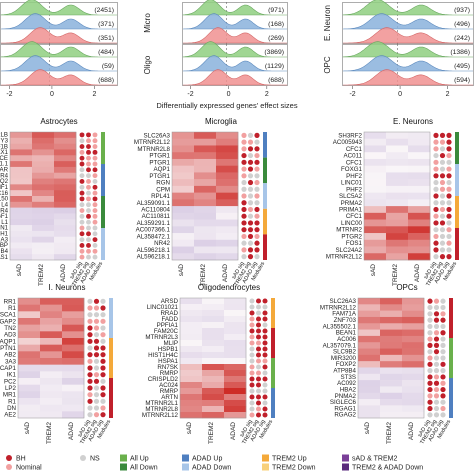  What do you see at coordinates (345, 352) in the screenshot?
I see `gene-label: SLC9B2` at bounding box center [345, 352].